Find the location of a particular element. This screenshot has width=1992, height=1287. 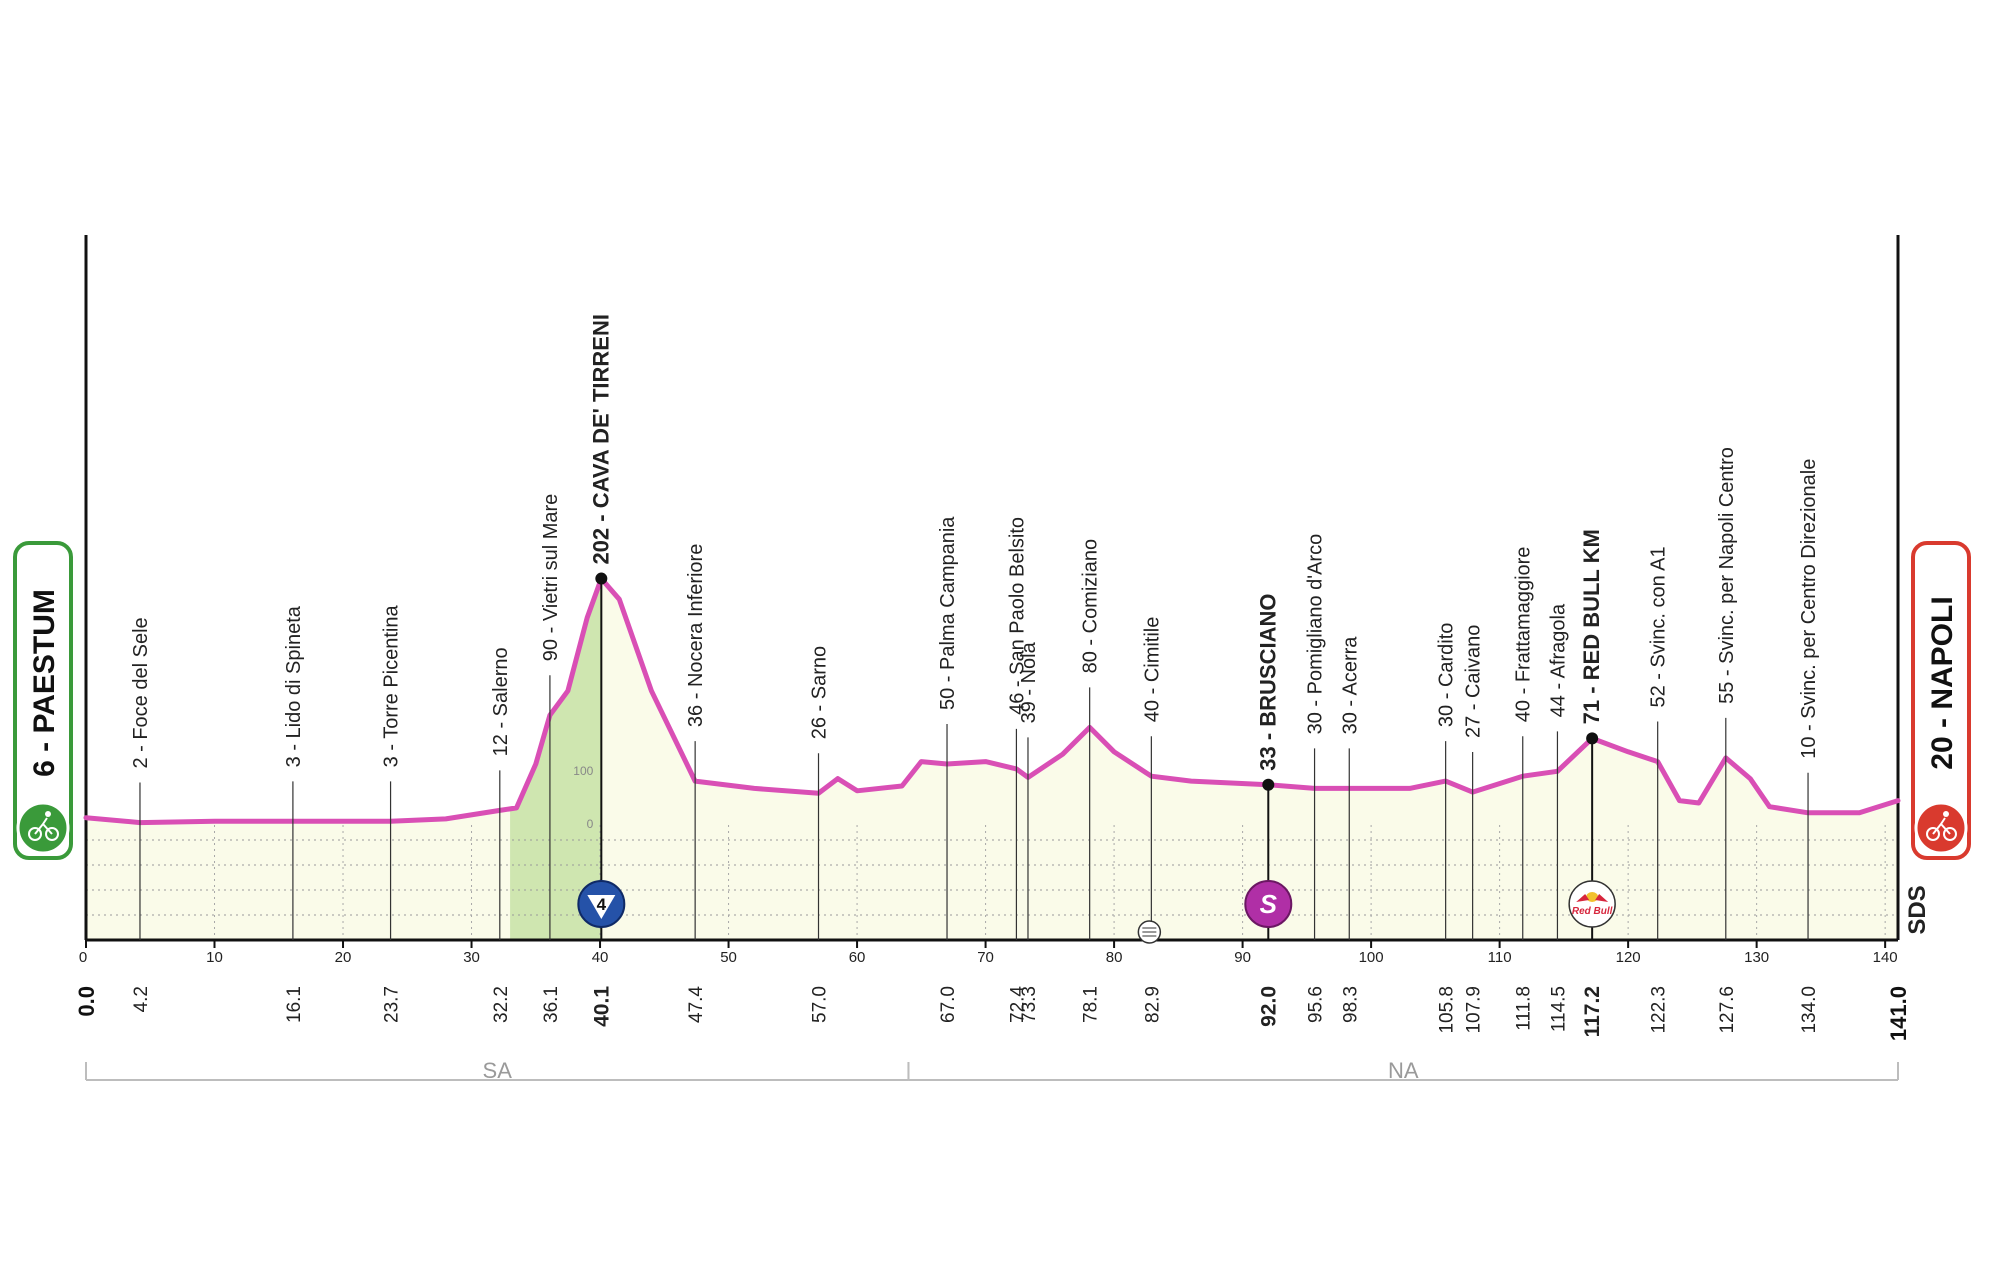

finish-label: 20 - NAPOLI is located at coordinates (1942, 682).